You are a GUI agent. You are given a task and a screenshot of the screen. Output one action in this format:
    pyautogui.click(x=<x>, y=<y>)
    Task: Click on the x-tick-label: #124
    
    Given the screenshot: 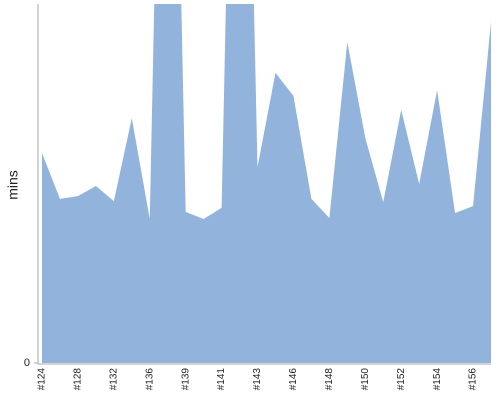 What is the action you would take?
    pyautogui.click(x=42, y=379)
    